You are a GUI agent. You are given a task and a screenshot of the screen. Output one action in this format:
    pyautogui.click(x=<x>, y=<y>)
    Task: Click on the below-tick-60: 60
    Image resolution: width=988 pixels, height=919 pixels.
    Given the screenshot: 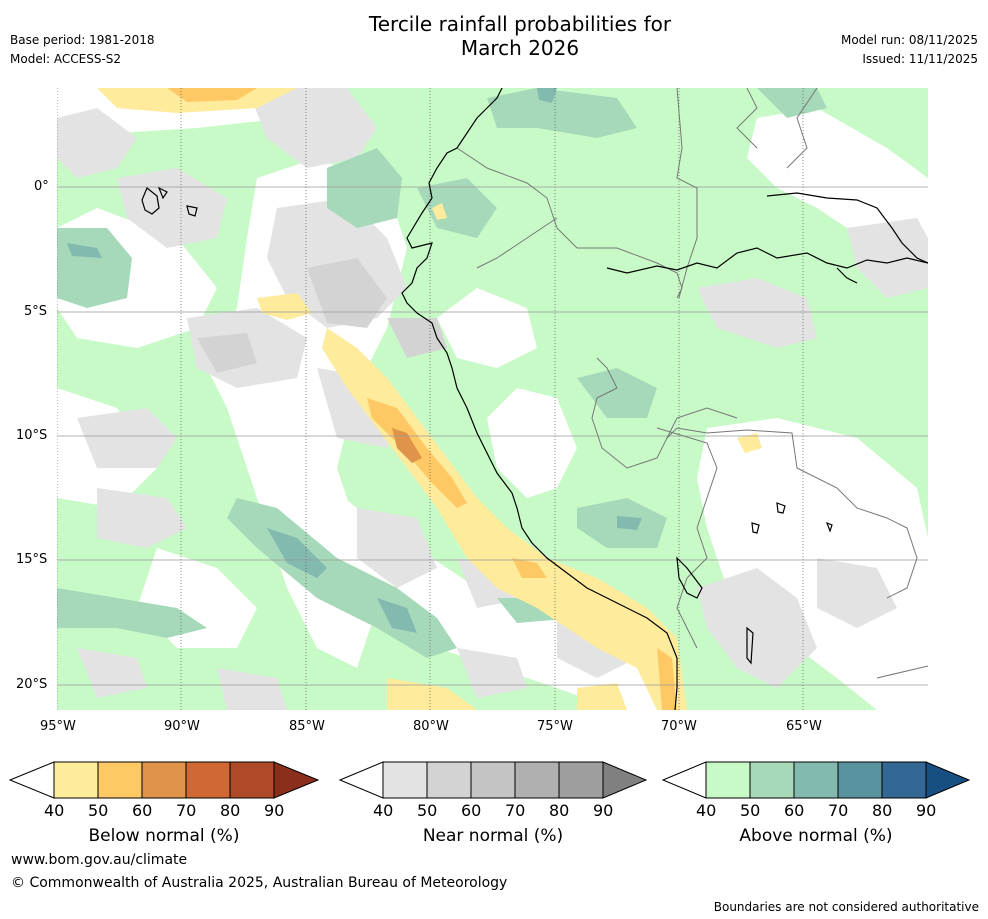 What is the action you would take?
    pyautogui.click(x=142, y=810)
    